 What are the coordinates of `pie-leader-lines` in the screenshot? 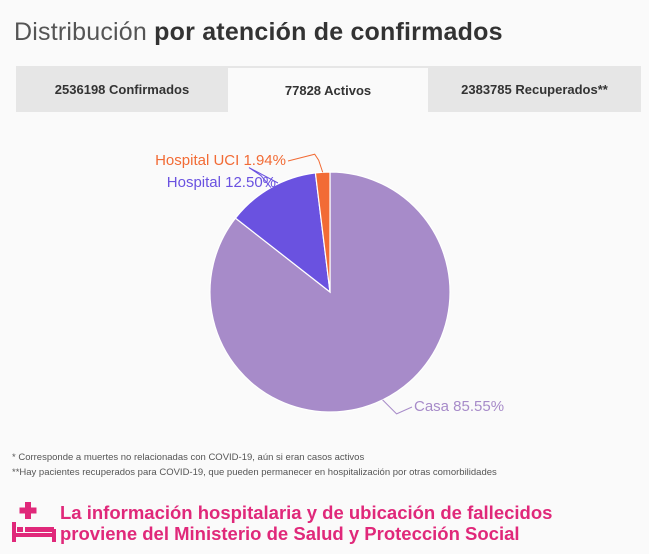 It's located at (330, 284).